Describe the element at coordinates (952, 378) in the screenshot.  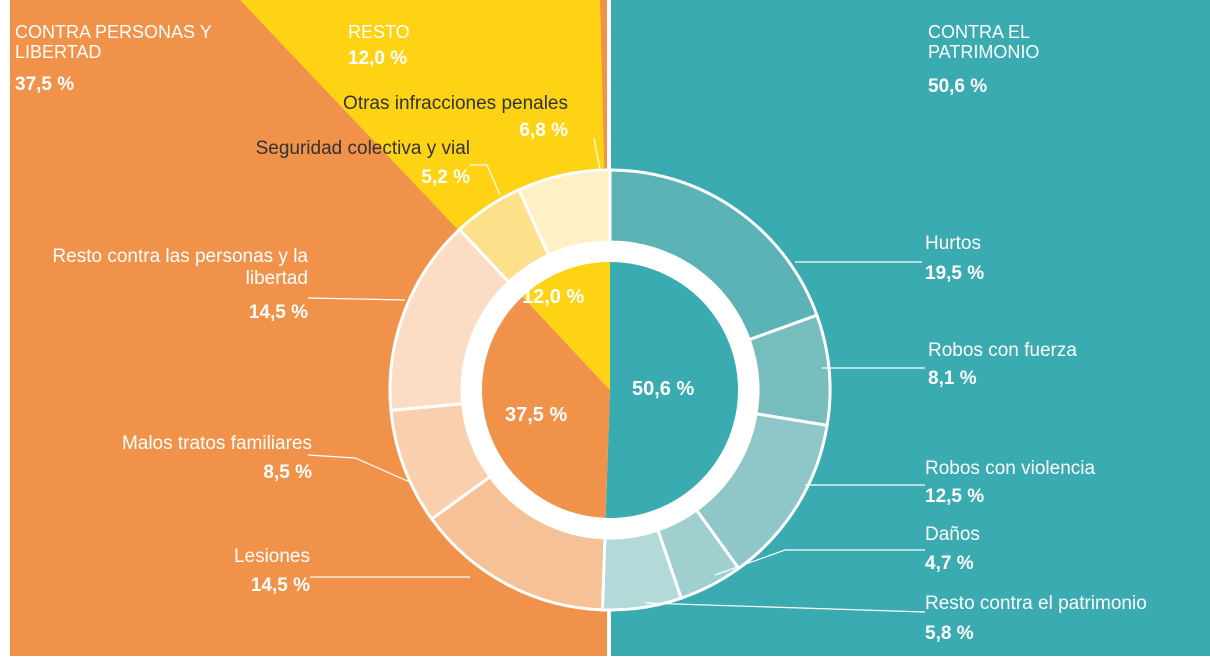
I see `segment-value: 8,1 %` at that location.